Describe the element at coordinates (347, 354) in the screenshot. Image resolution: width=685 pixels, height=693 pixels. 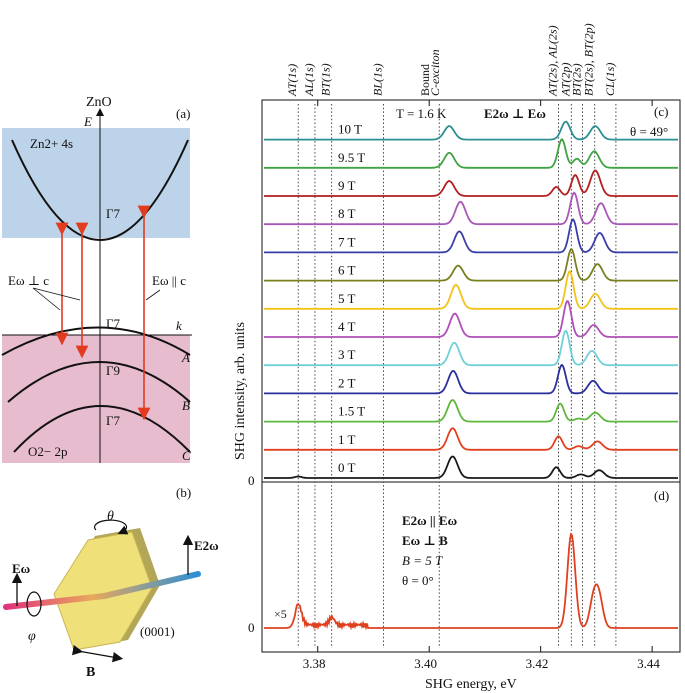
I see `trace-label: 3 T` at that location.